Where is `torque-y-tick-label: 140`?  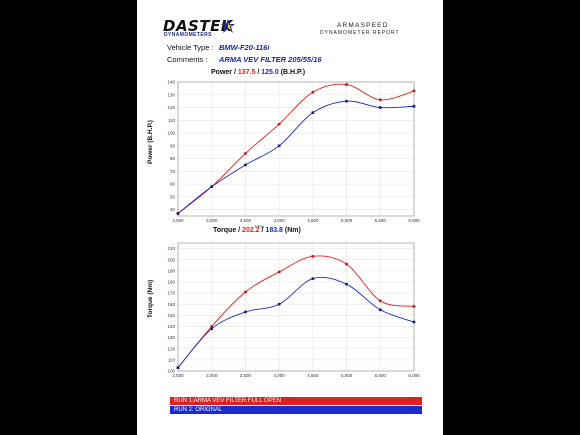
torque-y-tick-label: 140 is located at coordinates (171, 326).